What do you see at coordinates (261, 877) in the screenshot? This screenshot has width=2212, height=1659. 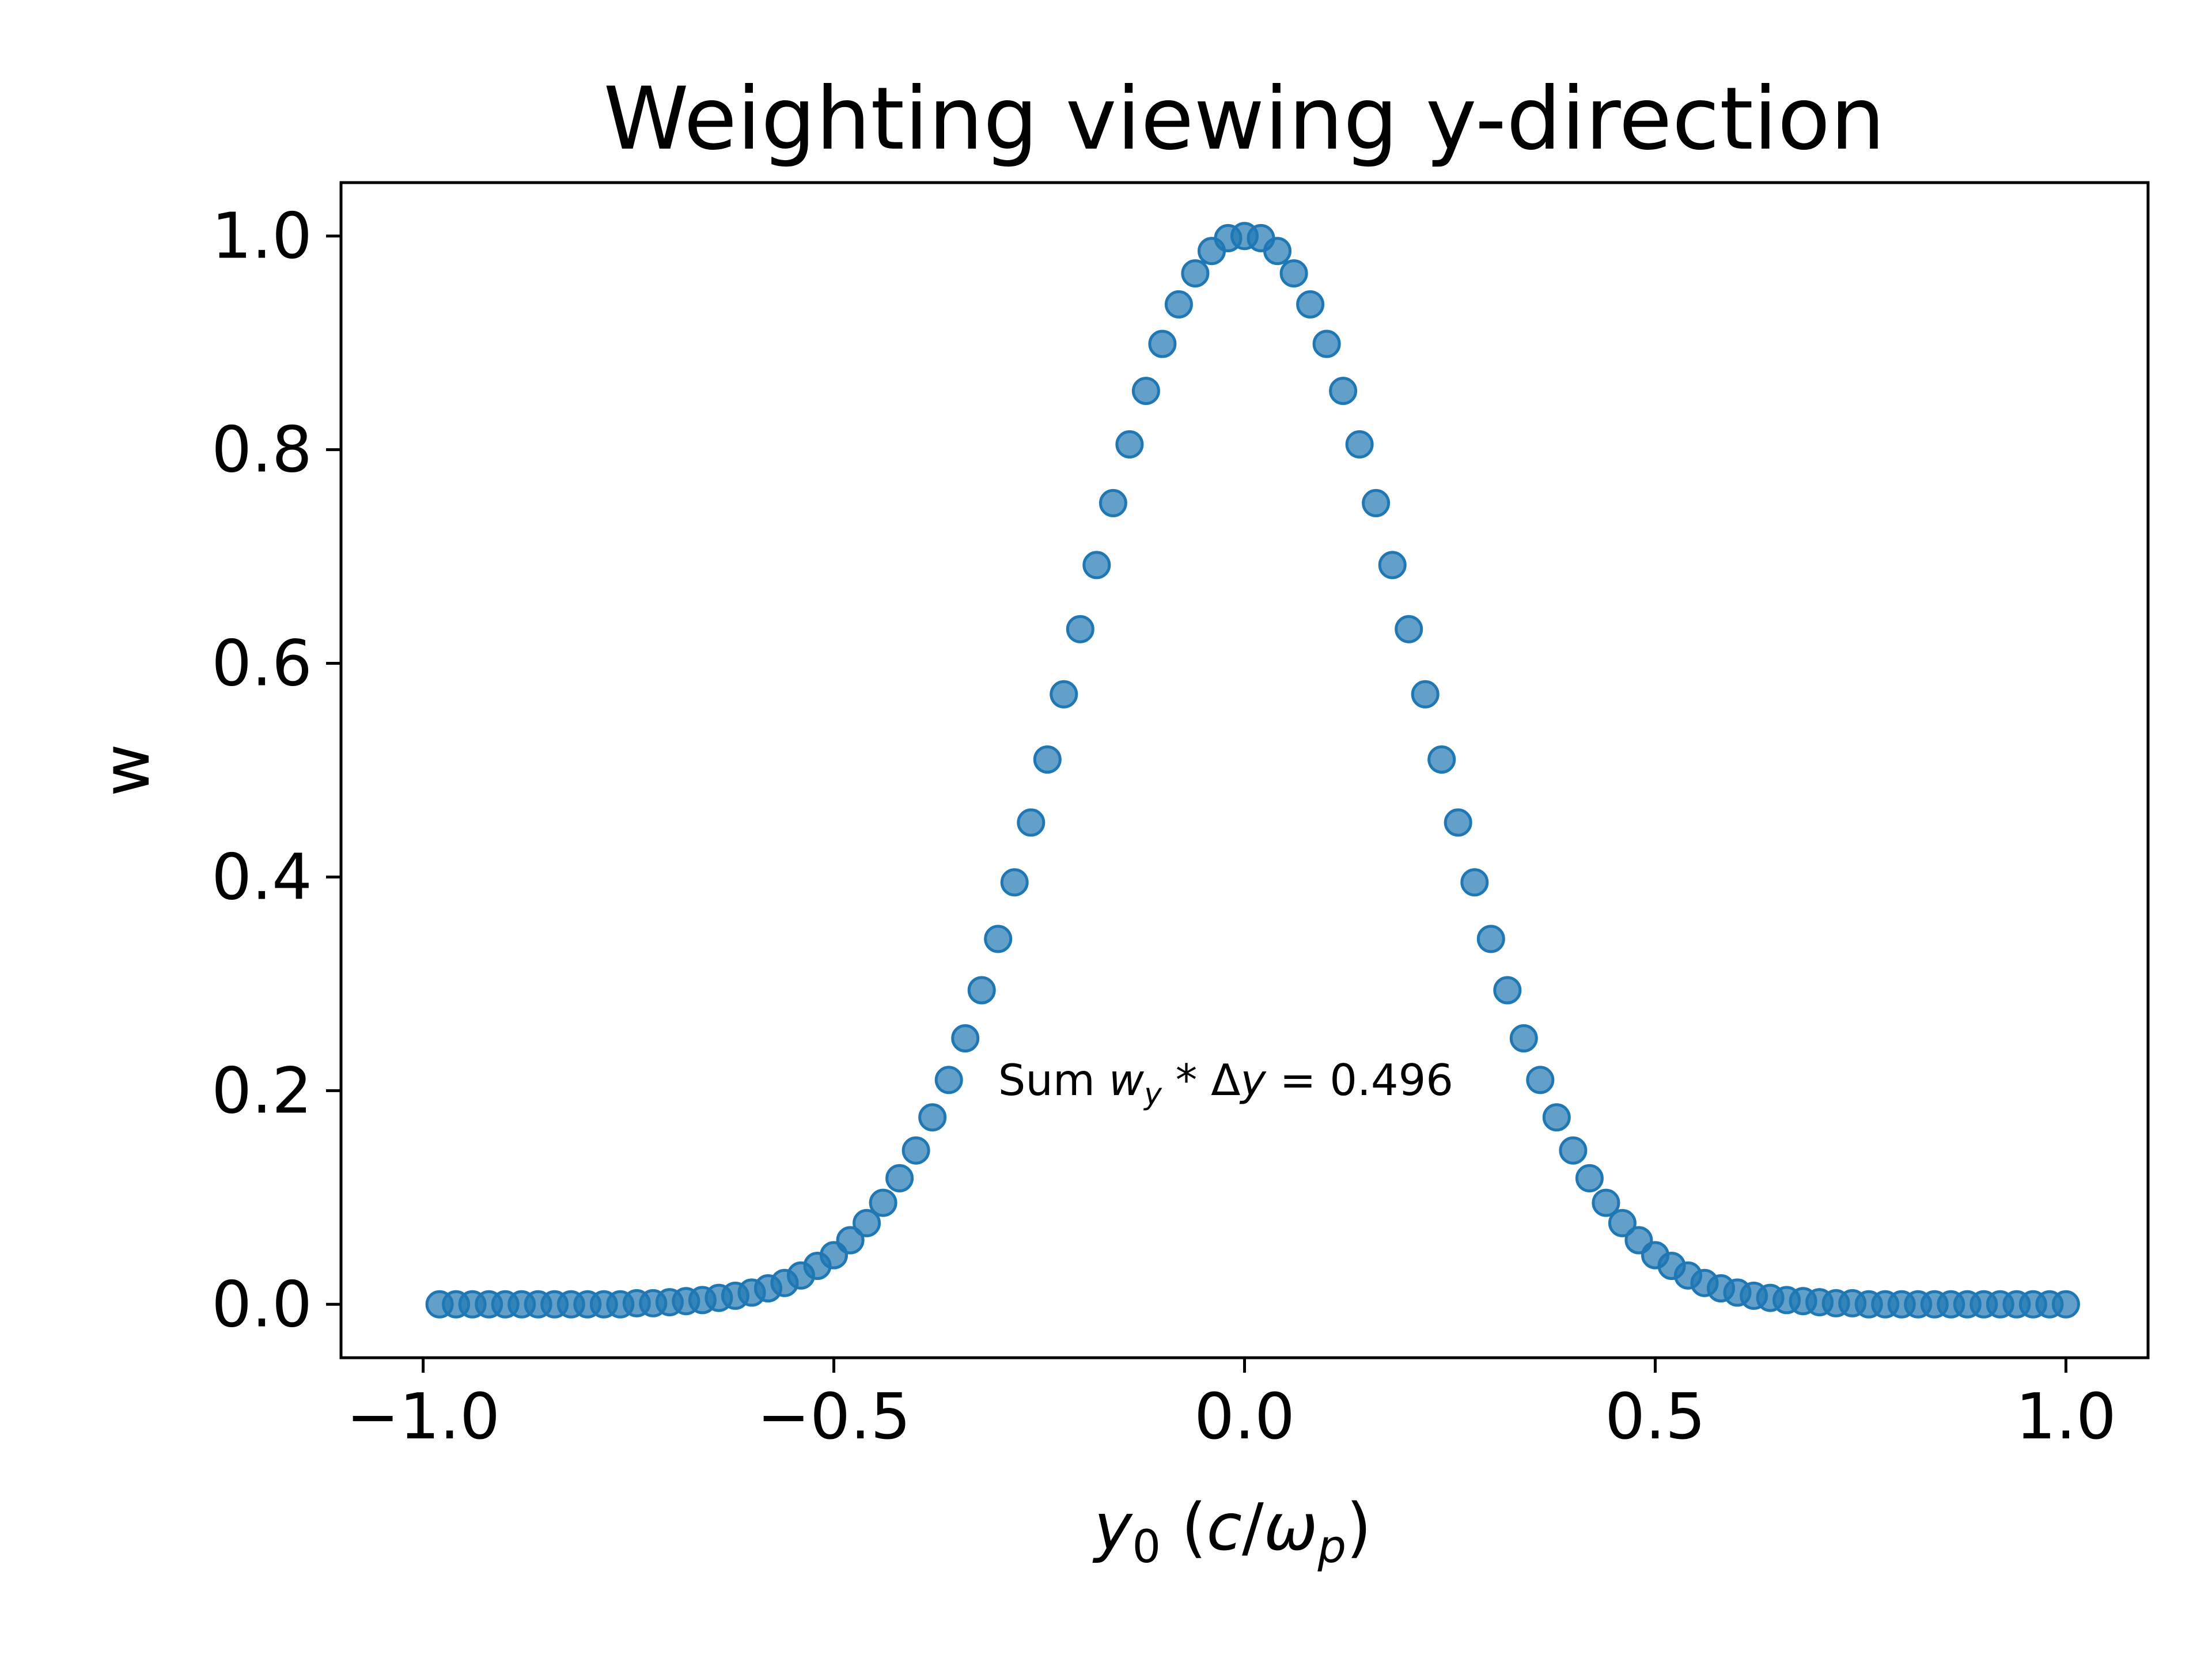 I see `y-tick-label: 0.4` at bounding box center [261, 877].